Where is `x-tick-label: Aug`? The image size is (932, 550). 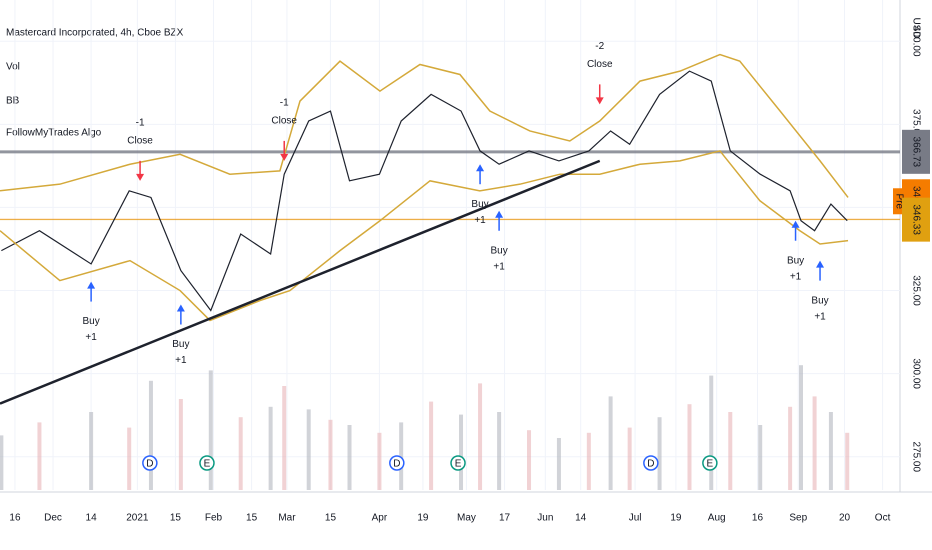 x-tick-label: Aug is located at coordinates (717, 518).